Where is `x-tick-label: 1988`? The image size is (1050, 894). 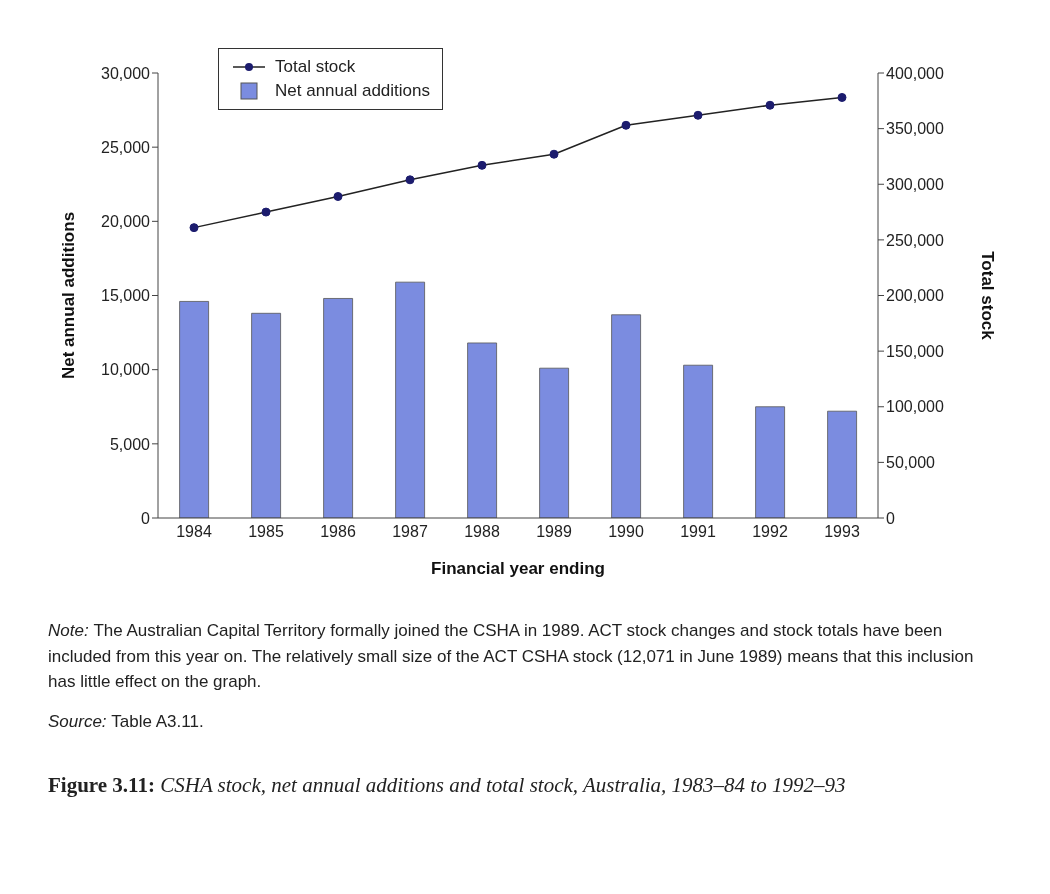
x-tick-label: 1988 is located at coordinates (482, 532).